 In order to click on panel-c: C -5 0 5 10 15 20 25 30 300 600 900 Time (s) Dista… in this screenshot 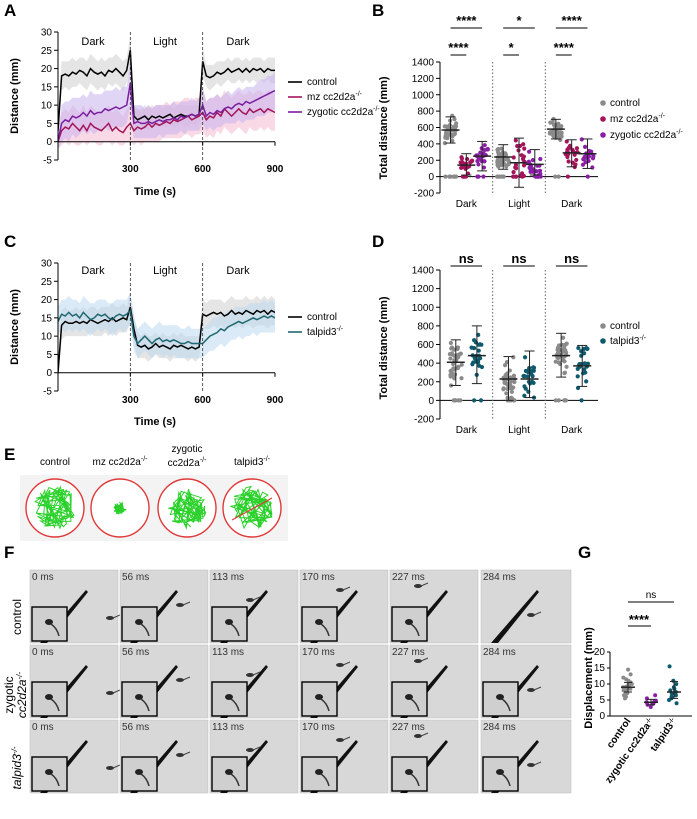, I will do `click(174, 330)`.